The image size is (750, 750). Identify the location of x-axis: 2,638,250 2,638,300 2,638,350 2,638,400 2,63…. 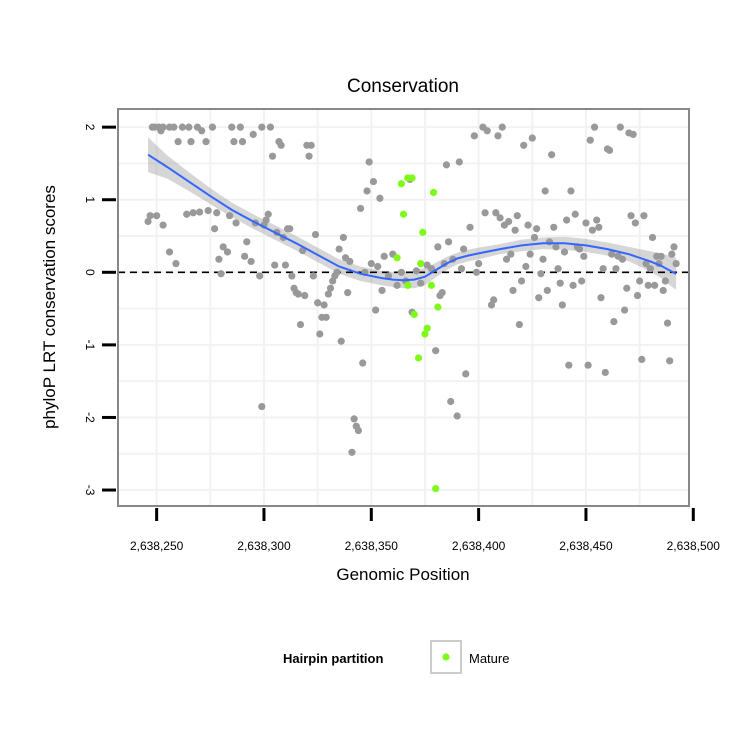
(425, 530).